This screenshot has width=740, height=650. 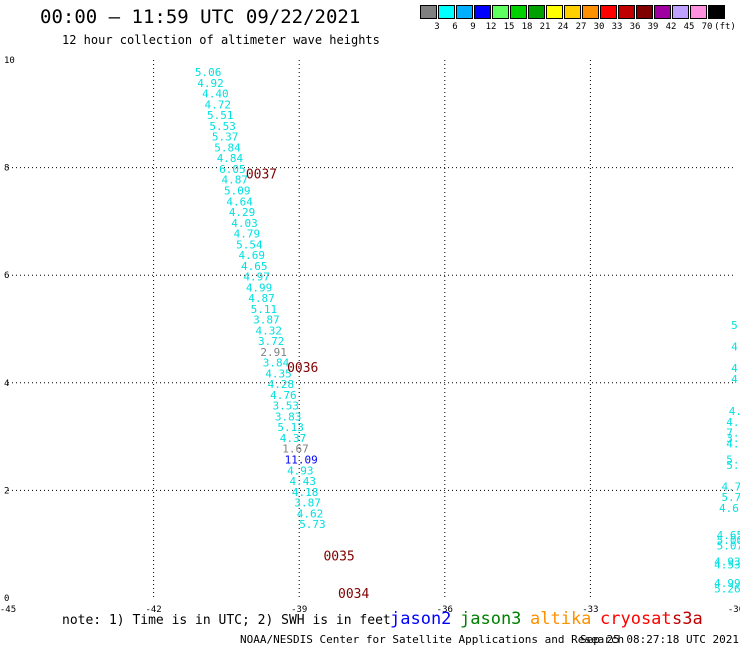 What do you see at coordinates (208, 72) in the screenshot?
I see `swh-point-label: 5.06` at bounding box center [208, 72].